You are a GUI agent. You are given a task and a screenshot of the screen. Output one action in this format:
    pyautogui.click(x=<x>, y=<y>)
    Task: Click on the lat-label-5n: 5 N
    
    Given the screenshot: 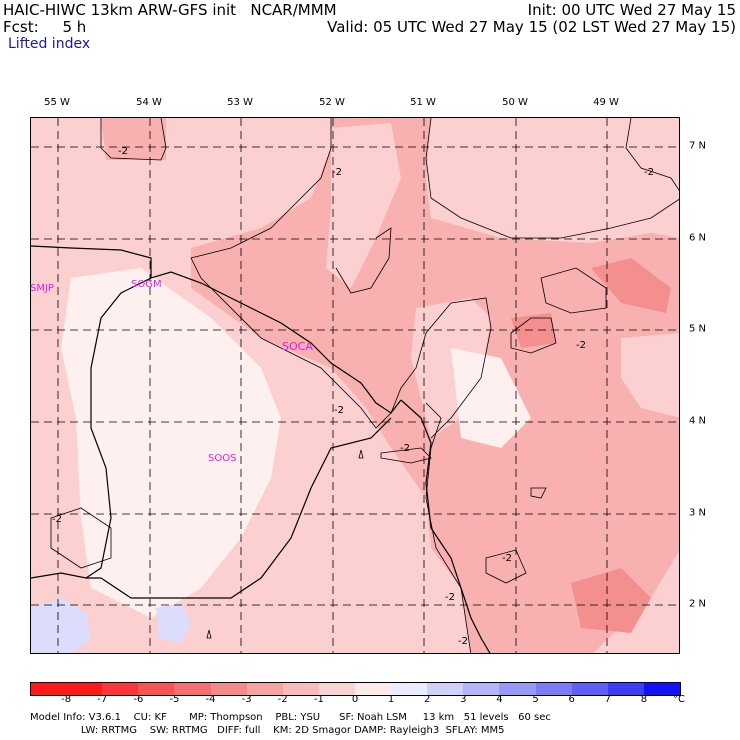 What is the action you would take?
    pyautogui.click(x=698, y=329)
    